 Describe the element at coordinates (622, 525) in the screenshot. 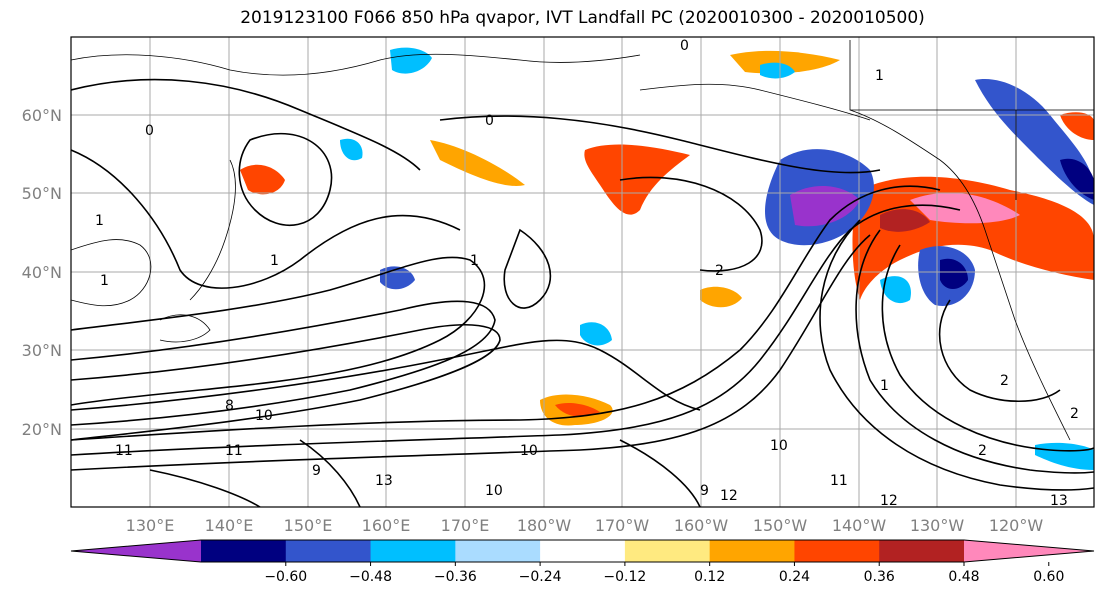

I see `lon-label: 170°W` at that location.